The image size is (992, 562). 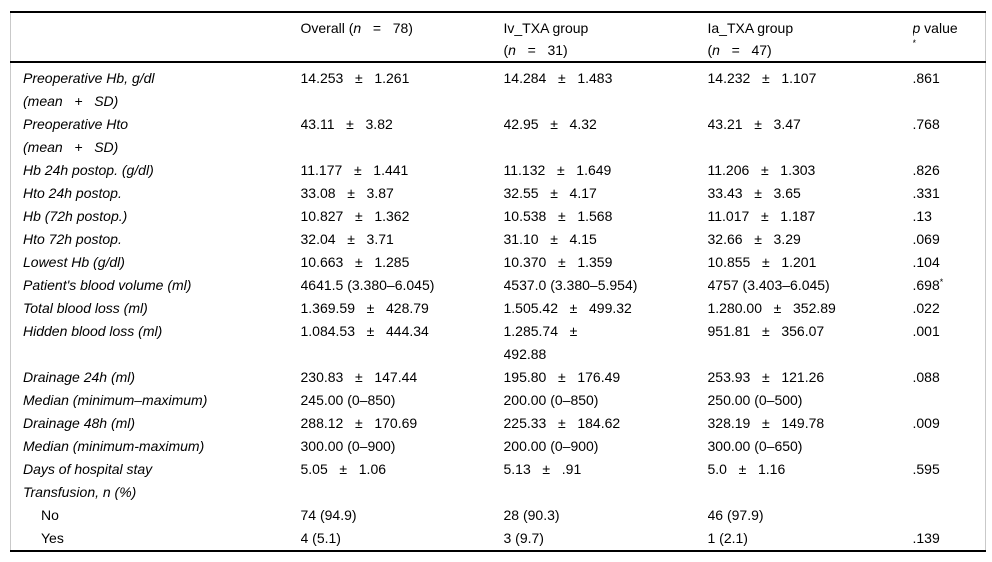 What do you see at coordinates (754, 124) in the screenshot?
I see `cell-ia: 43.21 ± 3.47` at bounding box center [754, 124].